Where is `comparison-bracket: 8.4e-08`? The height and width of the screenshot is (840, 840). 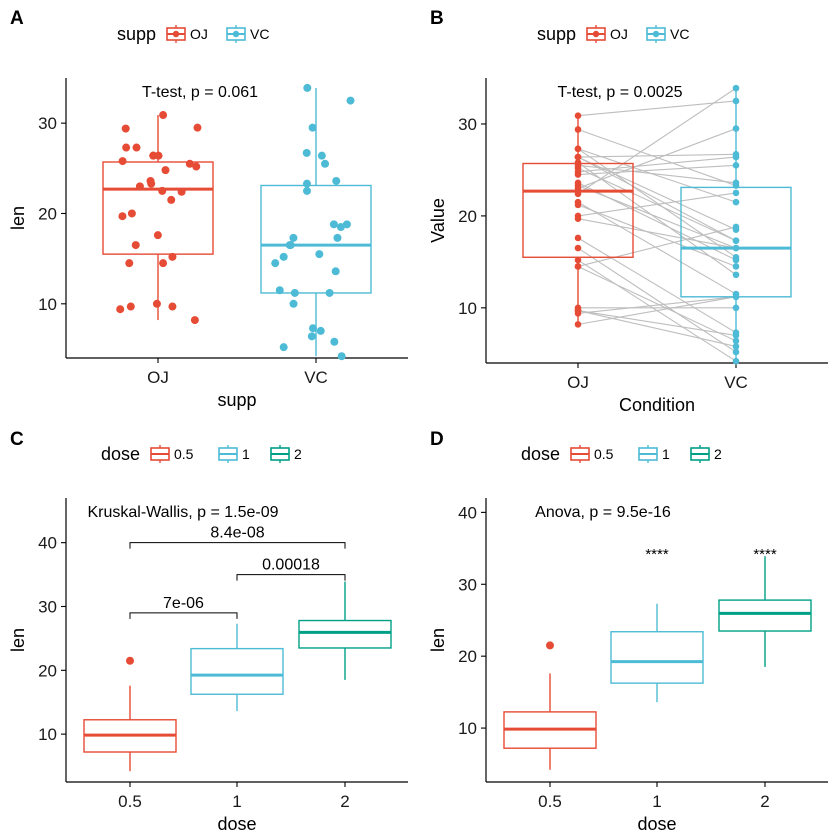 comparison-bracket: 8.4e-08 is located at coordinates (237, 537).